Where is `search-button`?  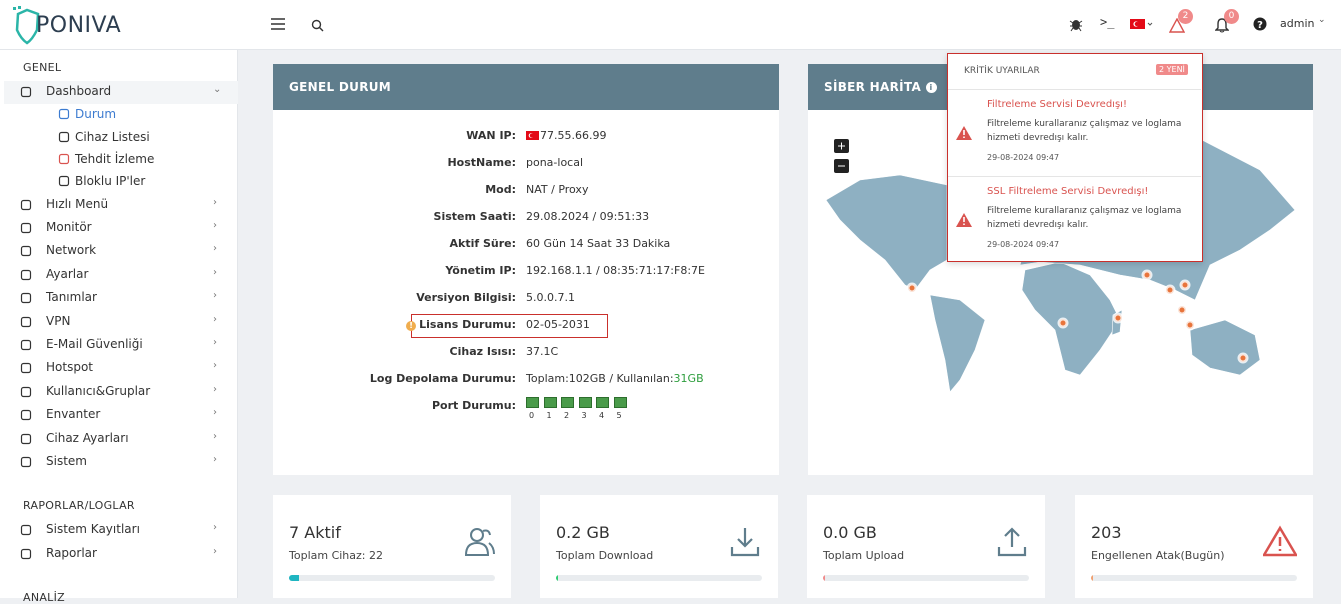
search-button is located at coordinates (317, 25).